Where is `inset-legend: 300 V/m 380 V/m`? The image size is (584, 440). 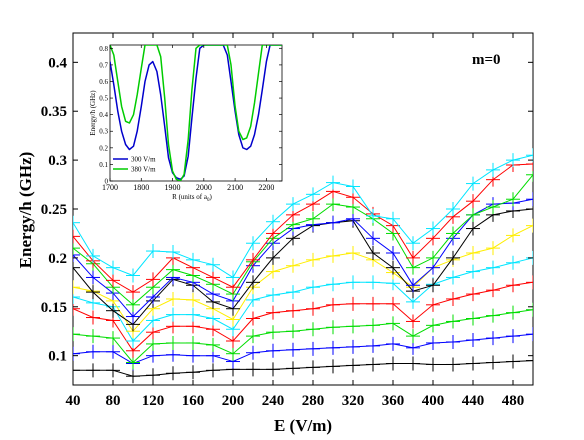 inset-legend: 300 V/m 380 V/m is located at coordinates (134, 165).